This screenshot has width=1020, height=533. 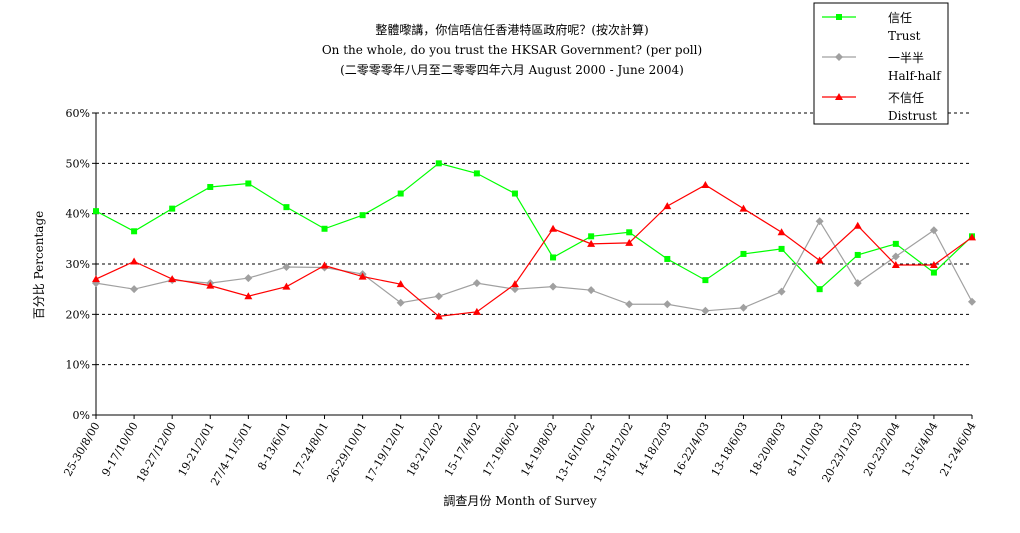 I want to click on x-tick-label: 14-19/8/02, so click(x=538, y=449).